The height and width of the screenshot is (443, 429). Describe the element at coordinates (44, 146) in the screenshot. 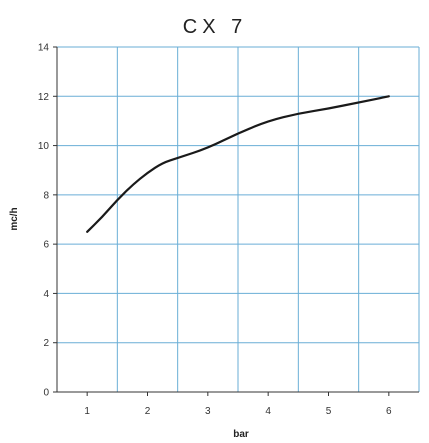

I see `y-tick-label: 10` at that location.